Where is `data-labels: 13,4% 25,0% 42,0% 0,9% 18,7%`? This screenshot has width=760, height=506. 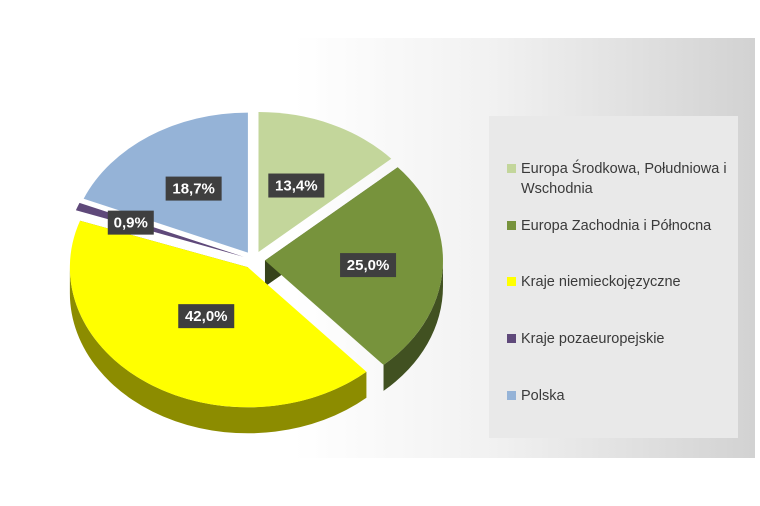 data-labels: 13,4% 25,0% 42,0% 0,9% 18,7% is located at coordinates (252, 251).